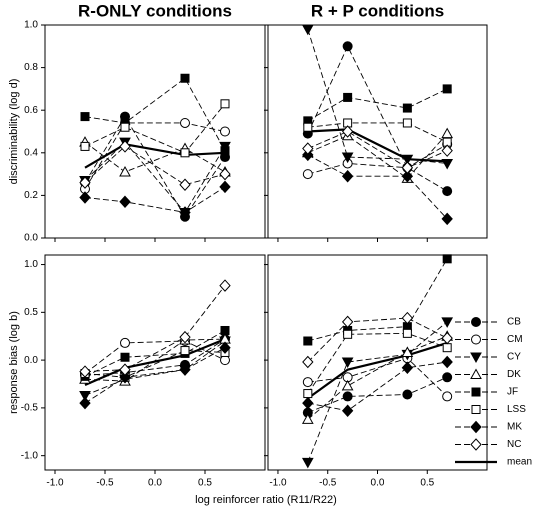 This screenshot has width=537, height=511. I want to click on x-tick-label: 0.0, so click(155, 483).